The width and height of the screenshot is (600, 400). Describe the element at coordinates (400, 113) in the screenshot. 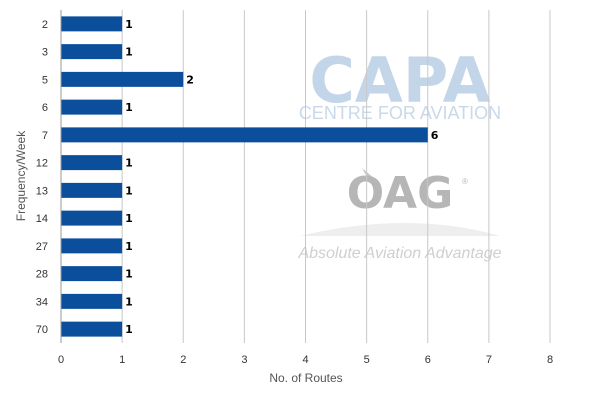

I see `capa-subtitle-watermark: CENTRE FOR AVIATION` at that location.